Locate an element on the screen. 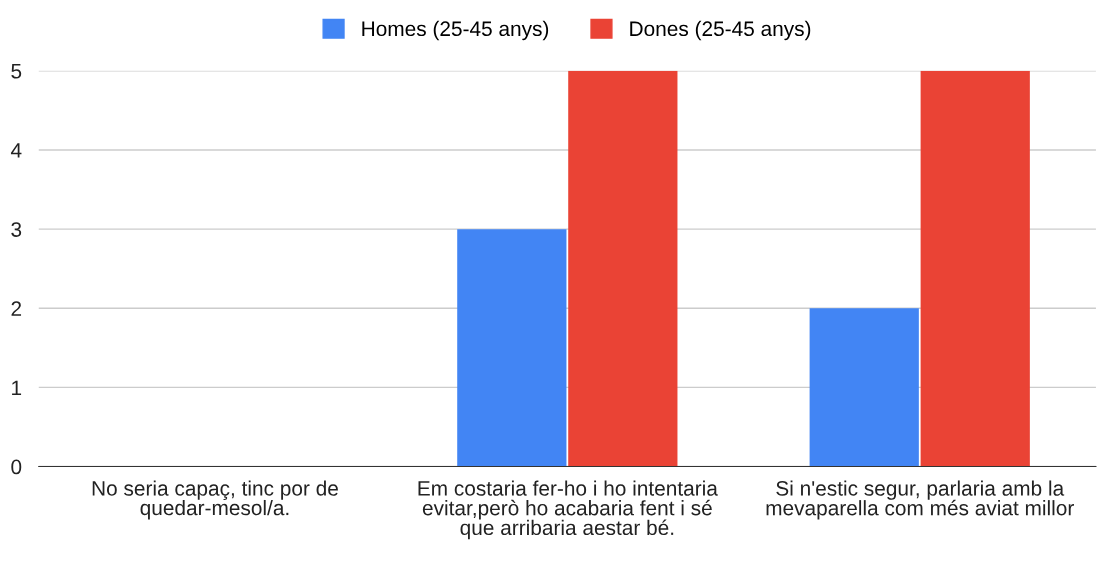 Image resolution: width=1107 pixels, height=576 pixels. y-tick-label: 1 is located at coordinates (17, 387).